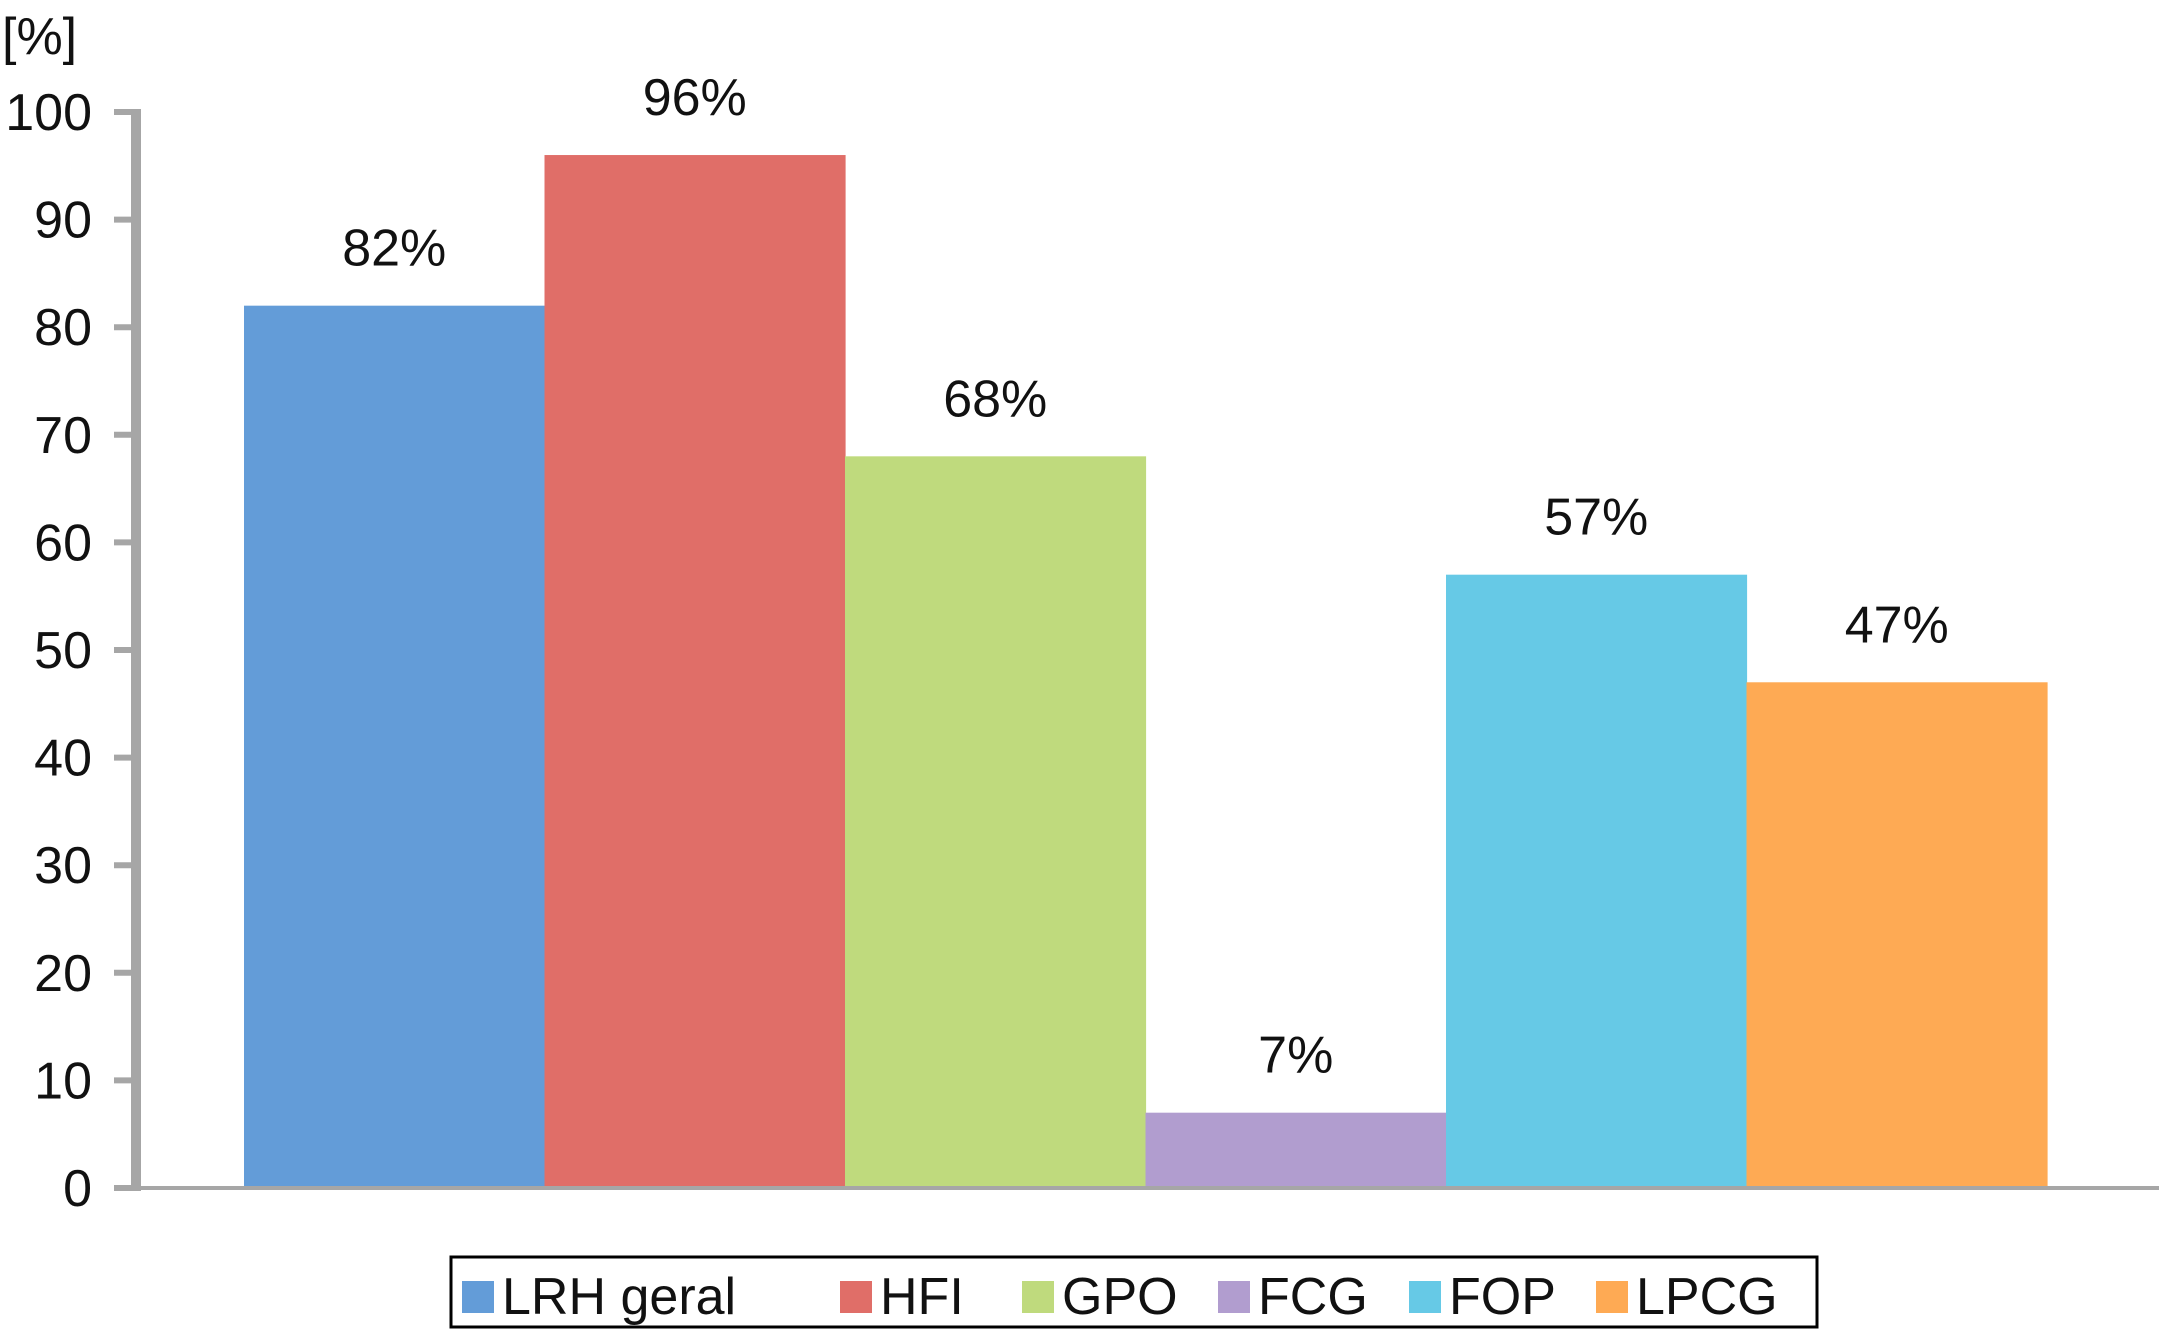 Image resolution: width=2159 pixels, height=1330 pixels. What do you see at coordinates (1596, 518) in the screenshot?
I see `data-label: 57%` at bounding box center [1596, 518].